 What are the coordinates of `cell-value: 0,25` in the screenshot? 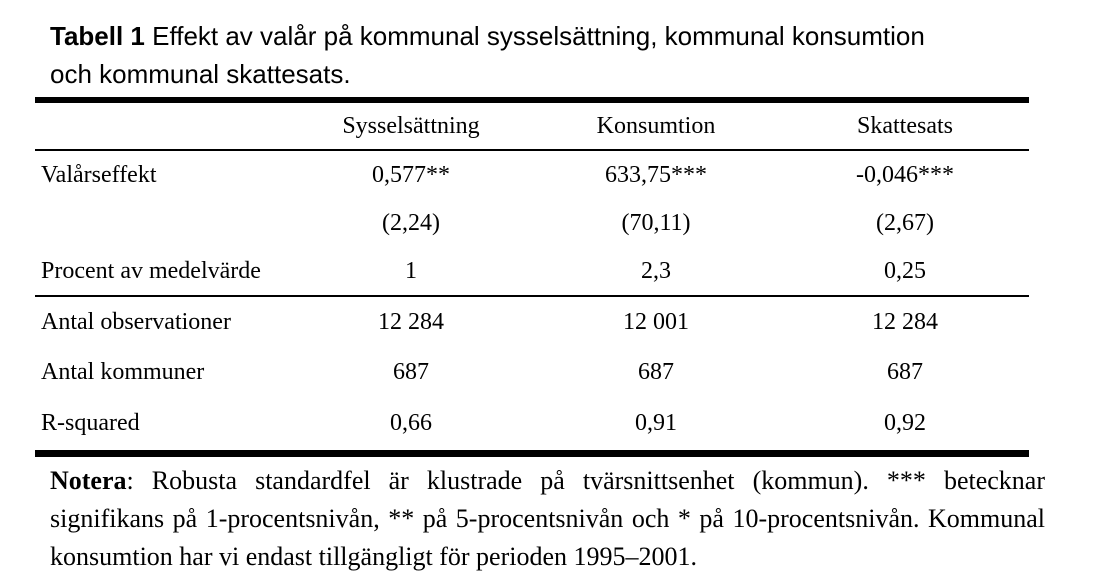 It's located at (905, 270).